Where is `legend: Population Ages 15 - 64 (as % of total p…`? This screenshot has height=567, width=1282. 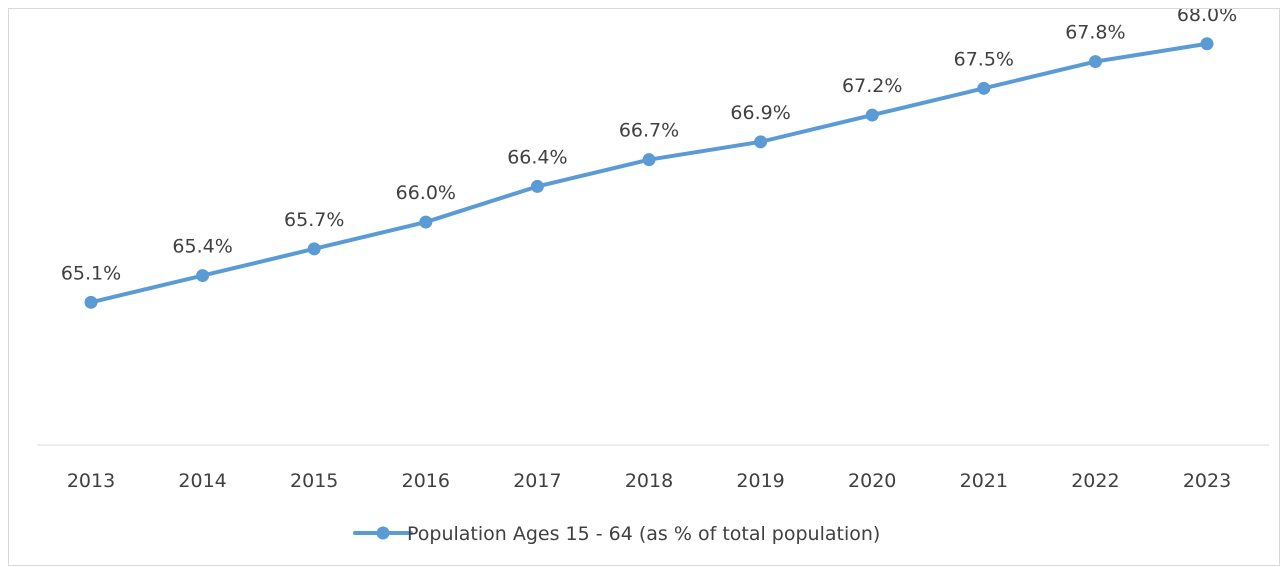
legend: Population Ages 15 - 64 (as % of total p… is located at coordinates (616, 534).